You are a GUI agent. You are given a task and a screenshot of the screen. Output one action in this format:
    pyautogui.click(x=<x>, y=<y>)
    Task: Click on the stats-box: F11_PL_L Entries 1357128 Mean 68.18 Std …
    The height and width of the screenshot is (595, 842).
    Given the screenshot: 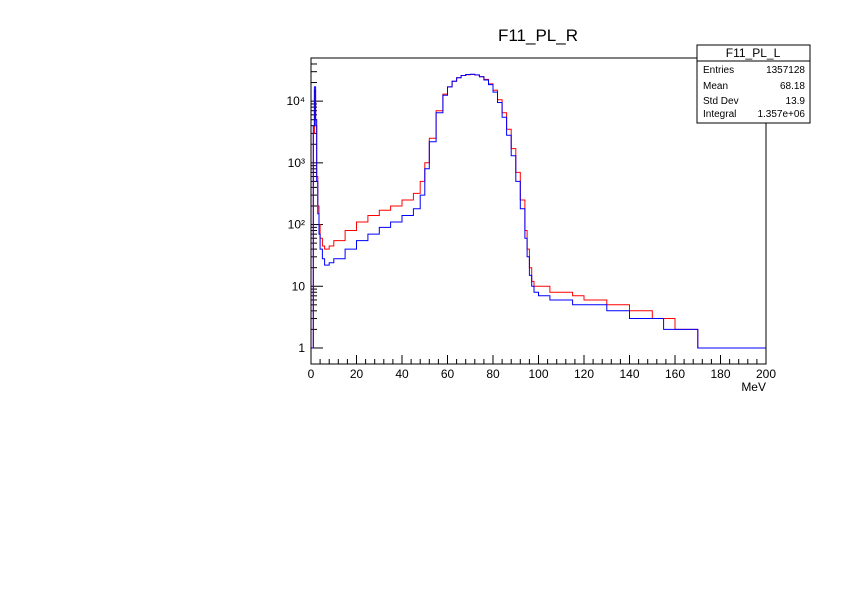 What is the action you would take?
    pyautogui.click(x=753, y=84)
    